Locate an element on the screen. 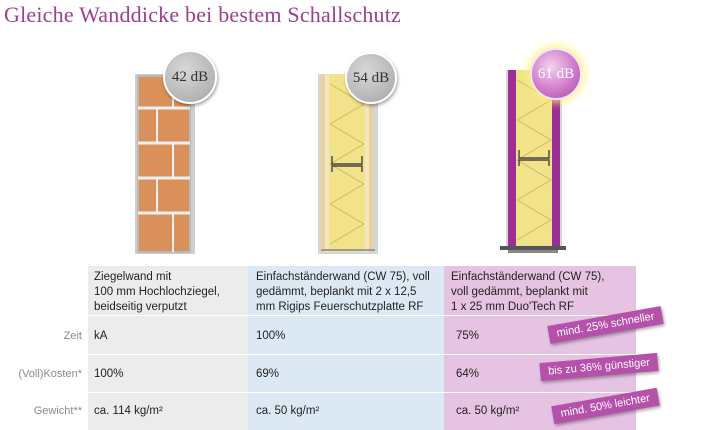 The height and width of the screenshot is (430, 704). row-label-zeit: Zeit is located at coordinates (72, 336).